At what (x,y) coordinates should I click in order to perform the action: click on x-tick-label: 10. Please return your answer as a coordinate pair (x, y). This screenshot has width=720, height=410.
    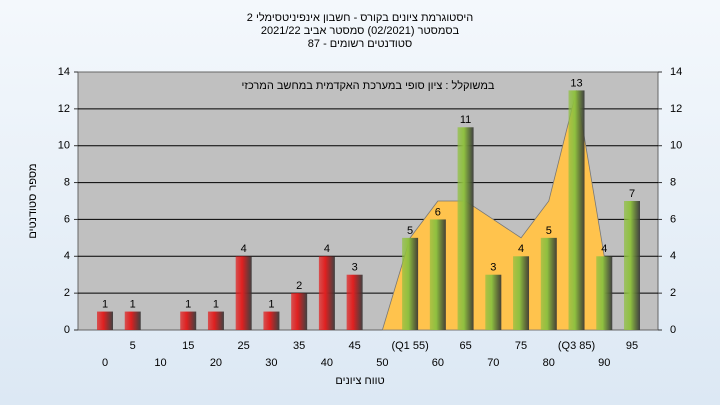
    Looking at the image, I should click on (160, 363).